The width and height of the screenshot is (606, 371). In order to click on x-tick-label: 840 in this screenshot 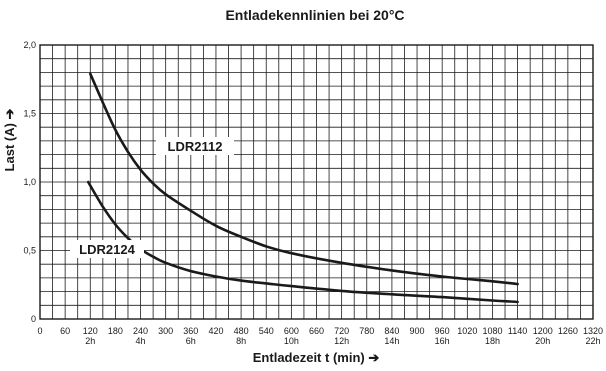, I will do `click(391, 331)`.